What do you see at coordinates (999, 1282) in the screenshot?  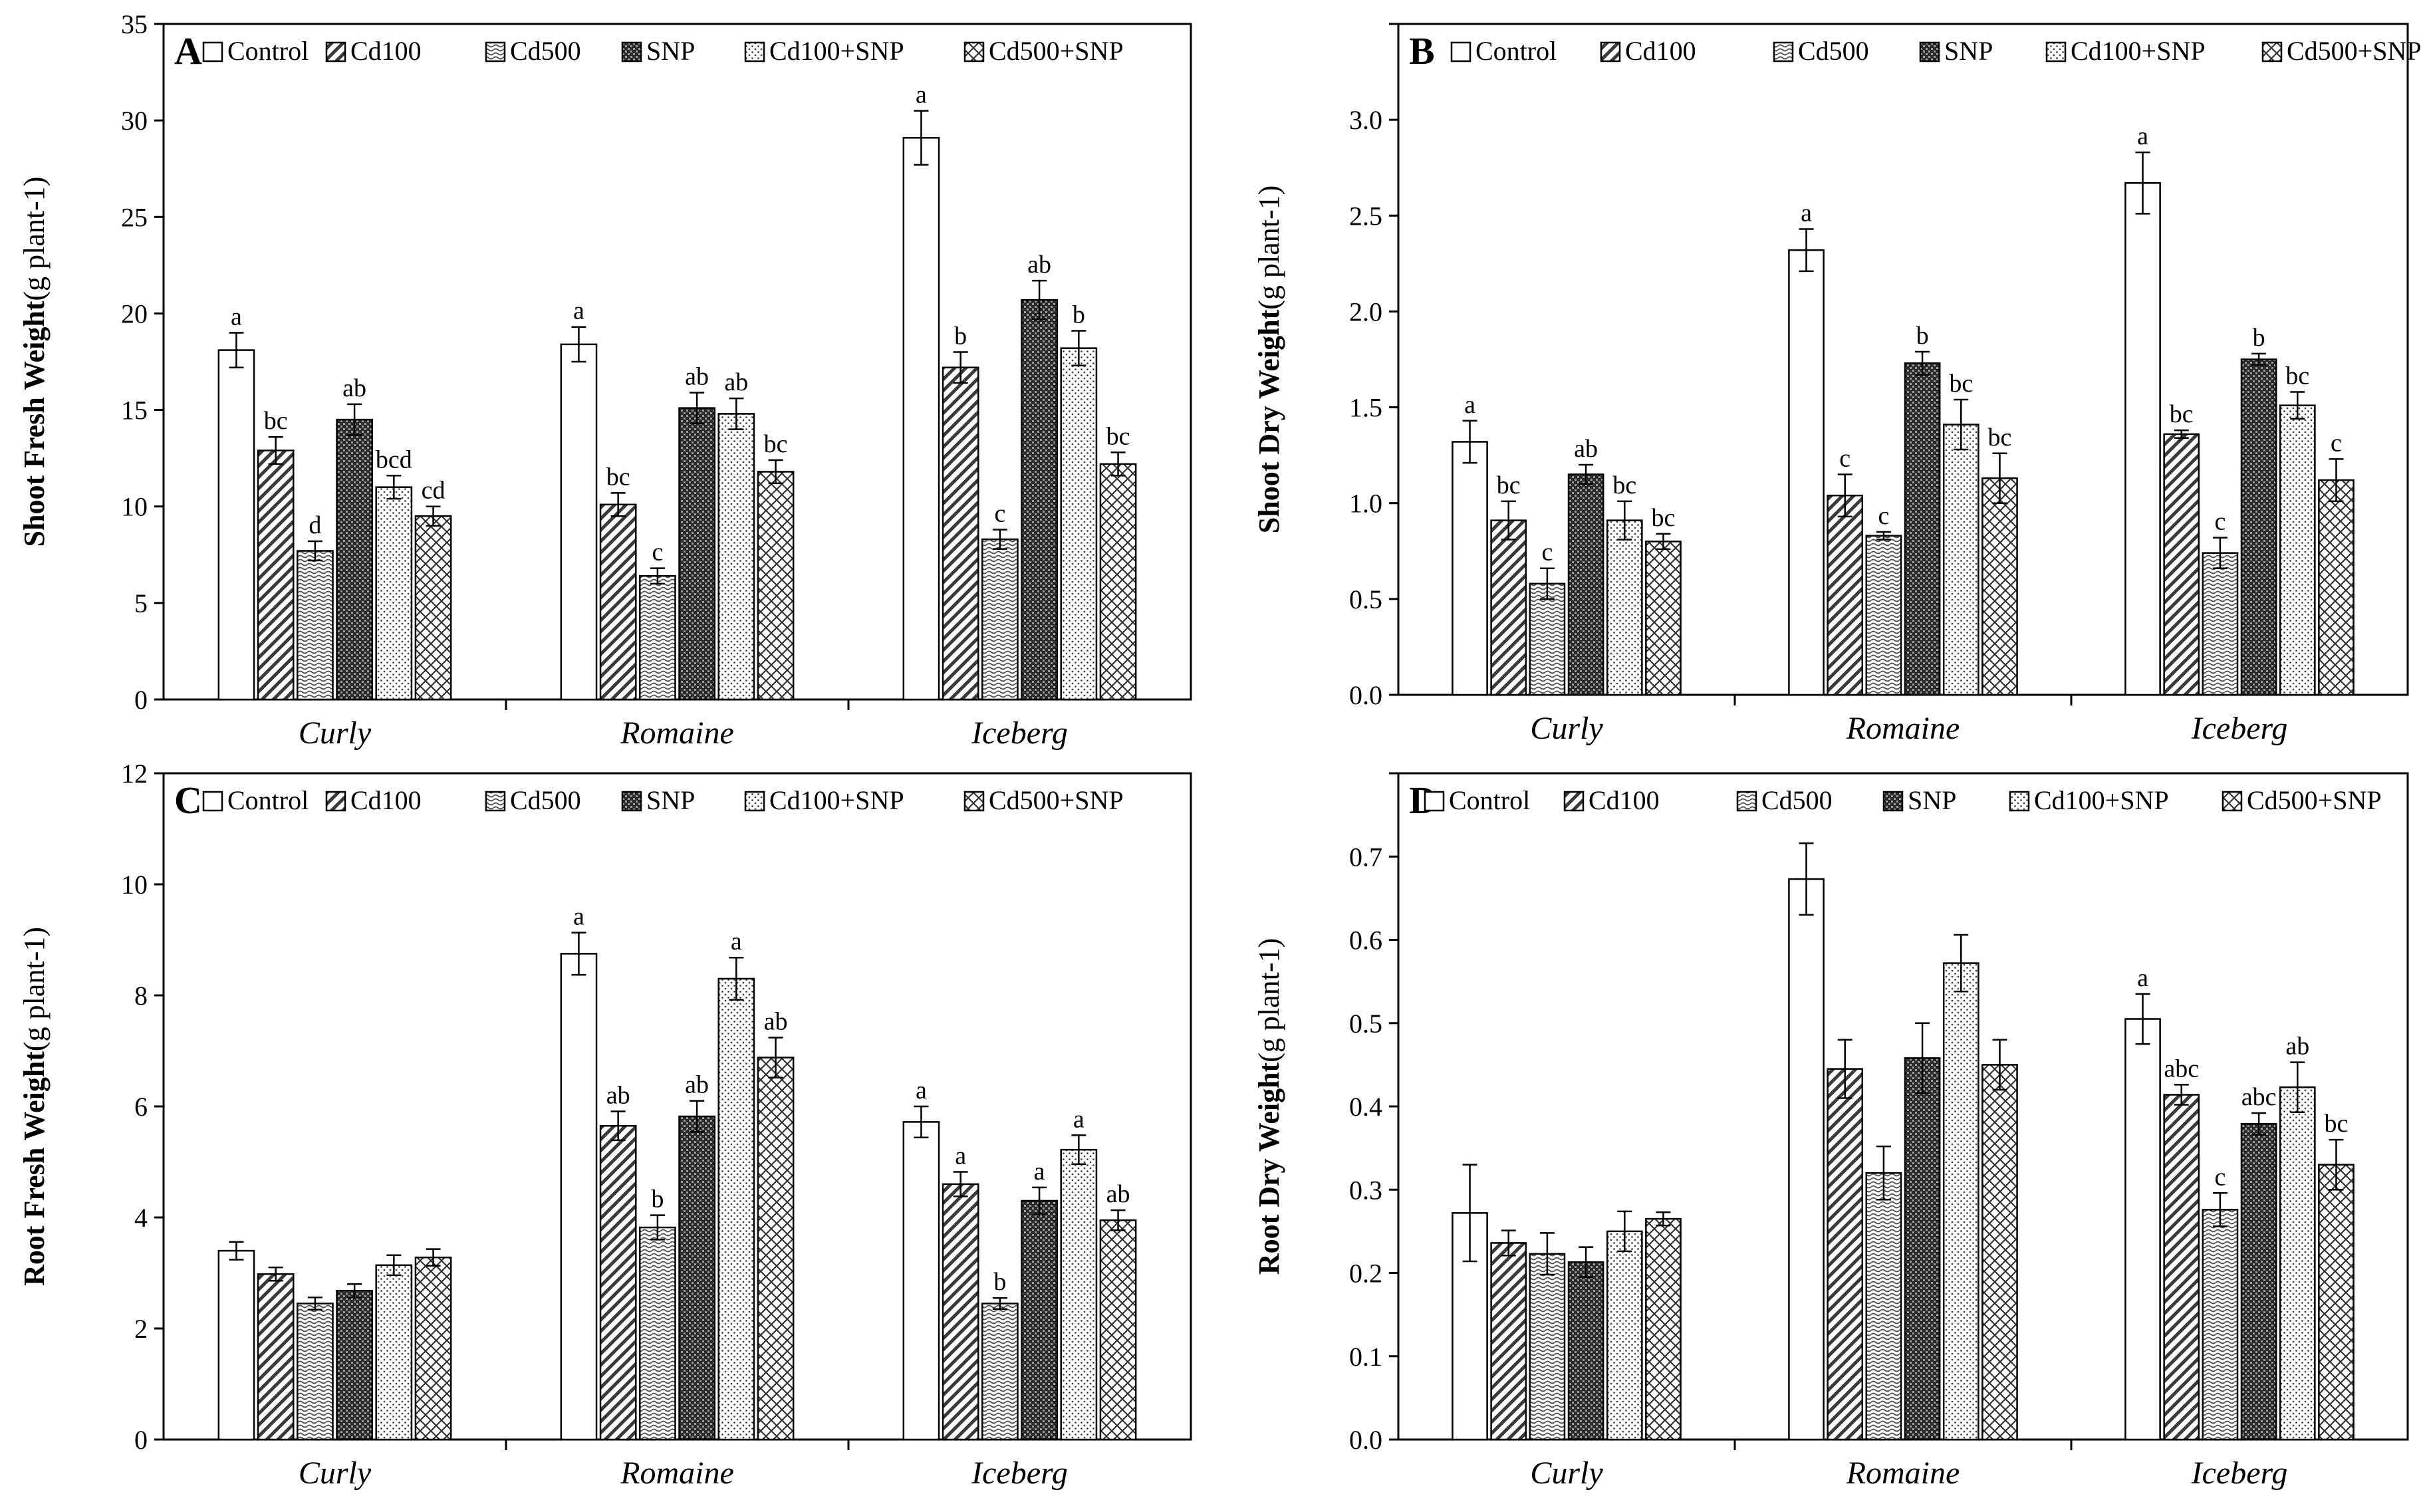 I see `significance-label: b` at bounding box center [999, 1282].